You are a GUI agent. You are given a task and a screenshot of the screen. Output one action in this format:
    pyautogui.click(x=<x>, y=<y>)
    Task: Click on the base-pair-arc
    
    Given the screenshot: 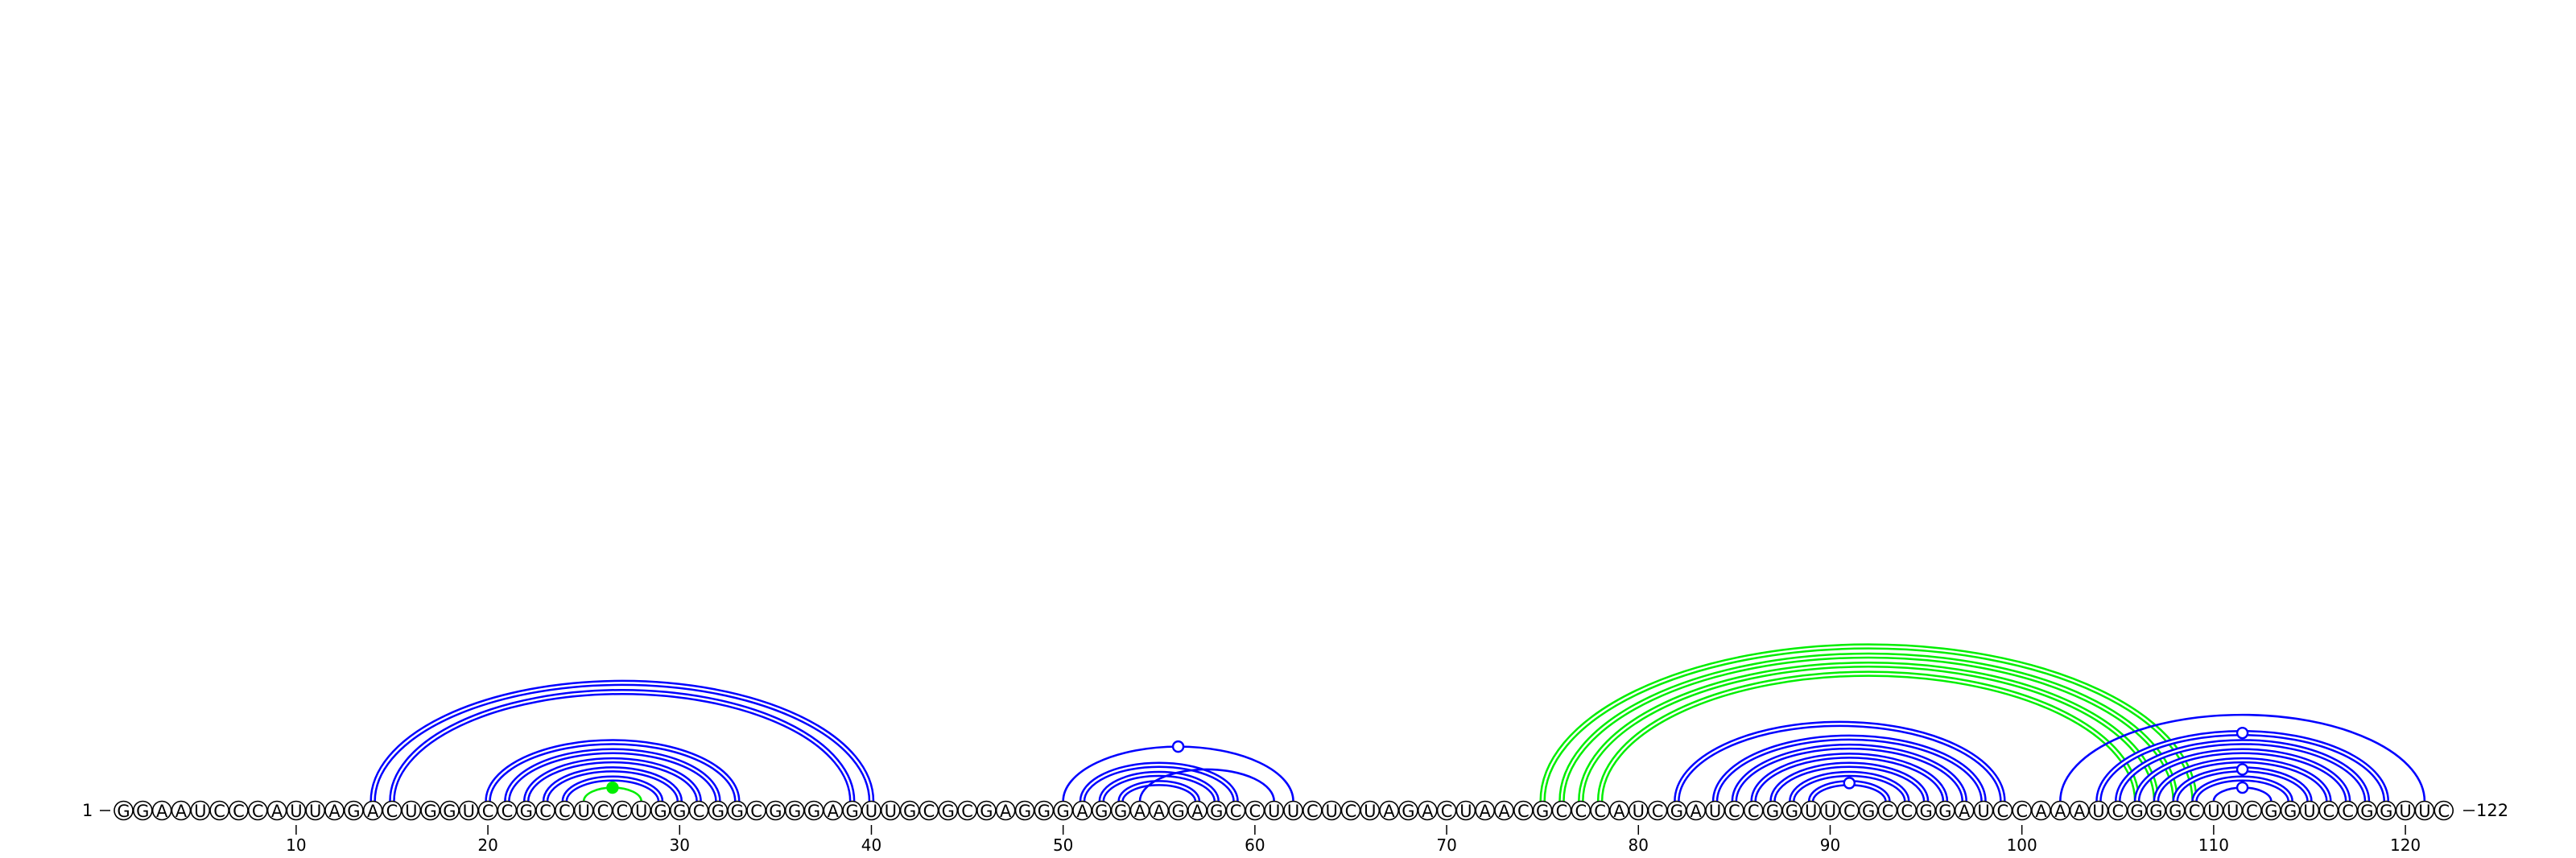 What is the action you would take?
    pyautogui.click(x=1159, y=791)
    